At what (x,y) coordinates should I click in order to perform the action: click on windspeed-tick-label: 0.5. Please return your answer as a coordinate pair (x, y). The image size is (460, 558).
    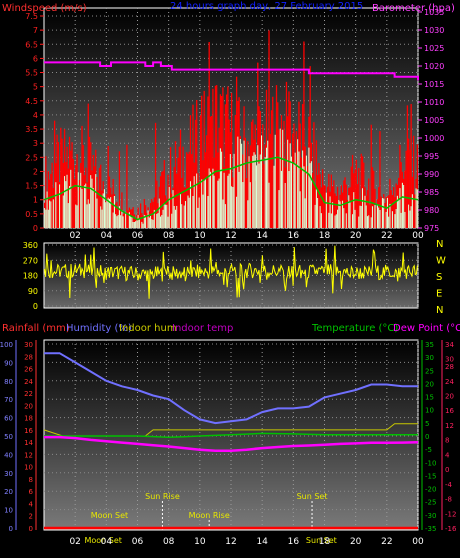
    Looking at the image, I should click on (31, 214).